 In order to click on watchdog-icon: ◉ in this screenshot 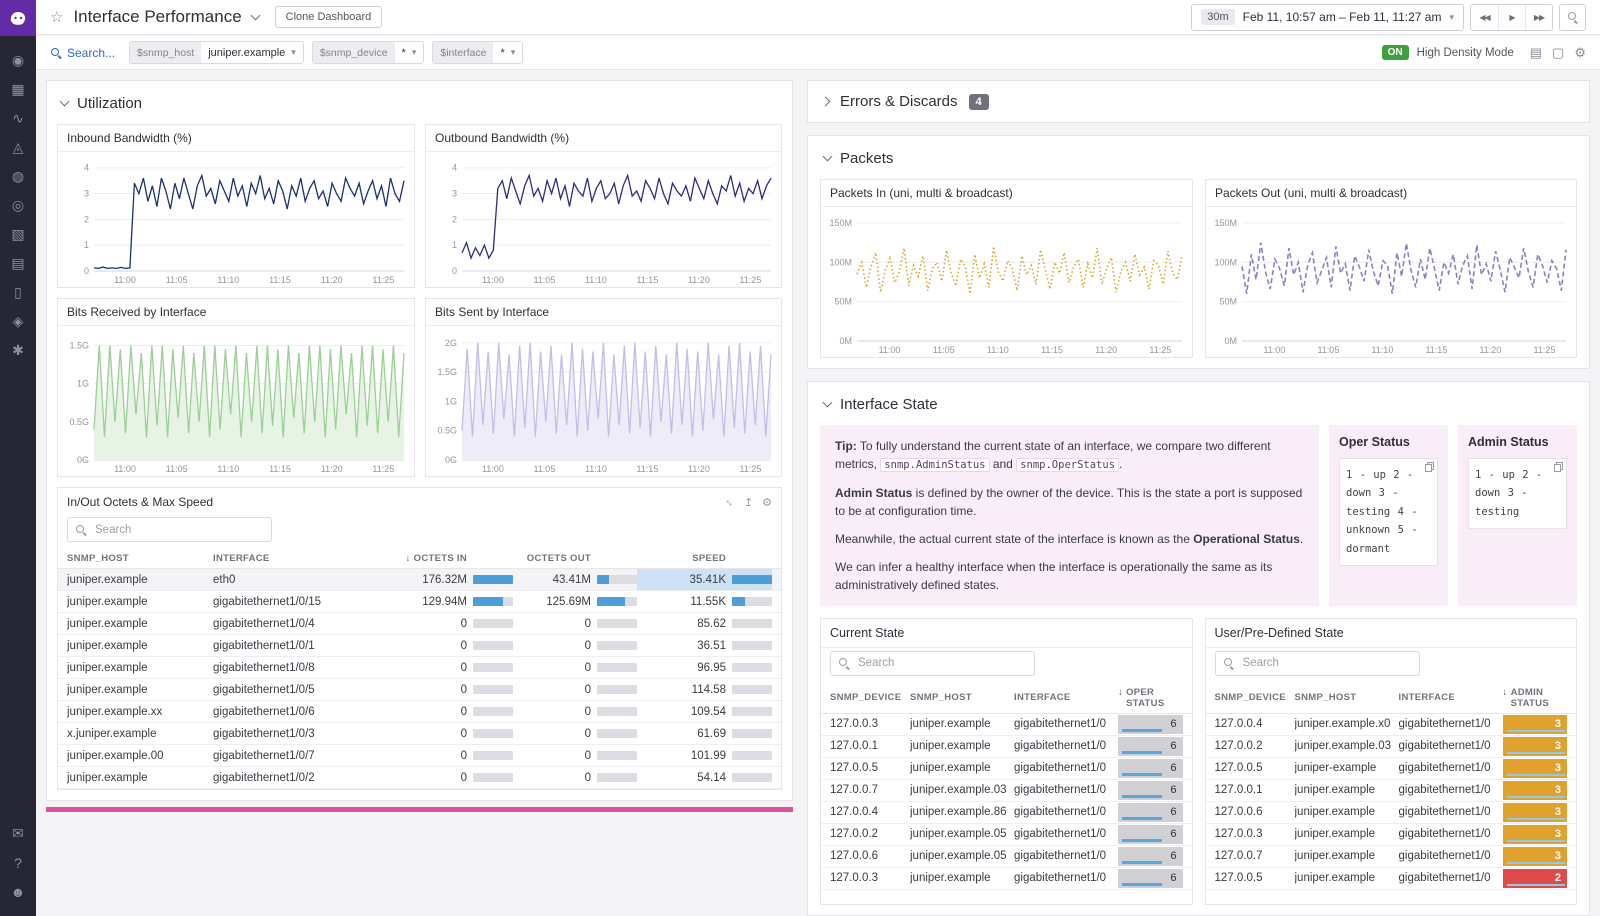, I will do `click(18, 60)`.